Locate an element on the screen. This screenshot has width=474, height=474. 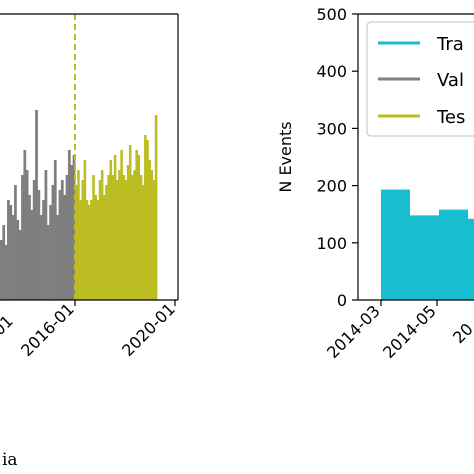
legend-label-train: Tra is located at coordinates (450, 44).